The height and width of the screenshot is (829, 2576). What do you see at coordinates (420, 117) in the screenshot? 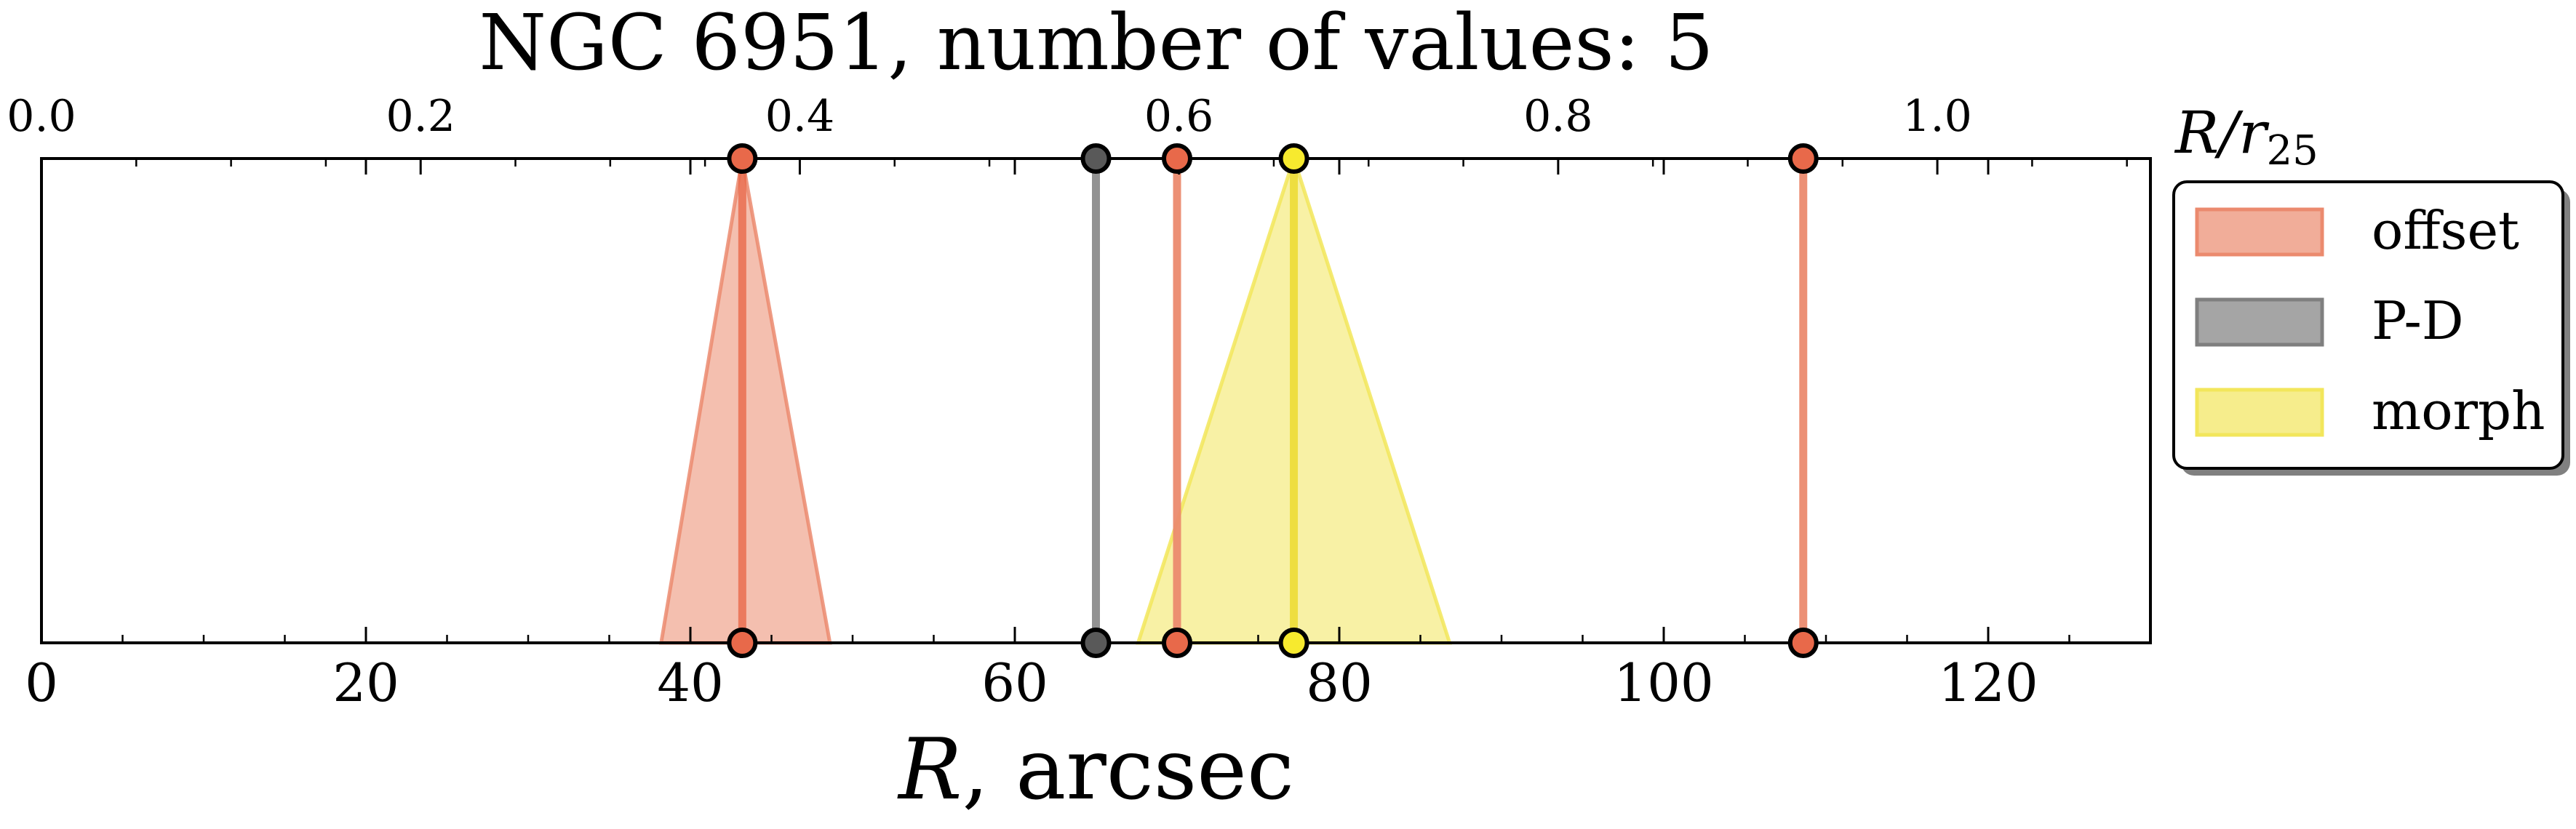
I see `top-tick-label: 0.2` at bounding box center [420, 117].